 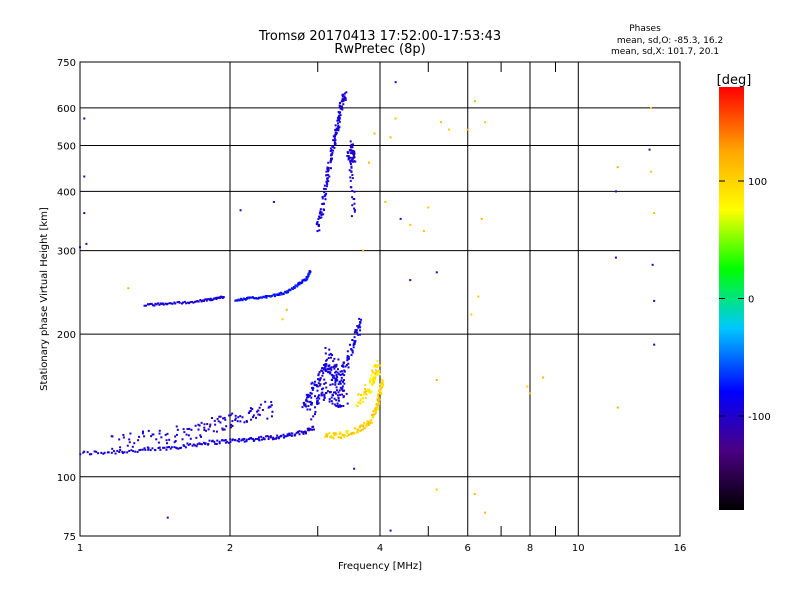 I want to click on x-tick-label: 2, so click(x=230, y=548).